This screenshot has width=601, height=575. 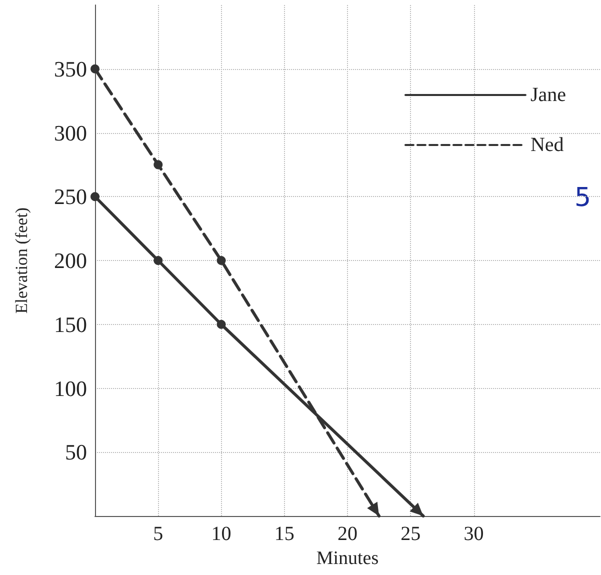 I want to click on annotation: 5, so click(x=583, y=198).